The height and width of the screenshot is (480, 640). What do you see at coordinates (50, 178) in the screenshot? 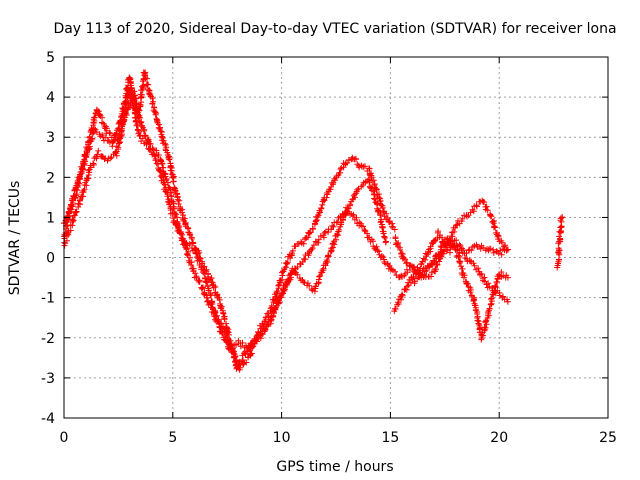
I see `y-tick-label: 2` at bounding box center [50, 178].